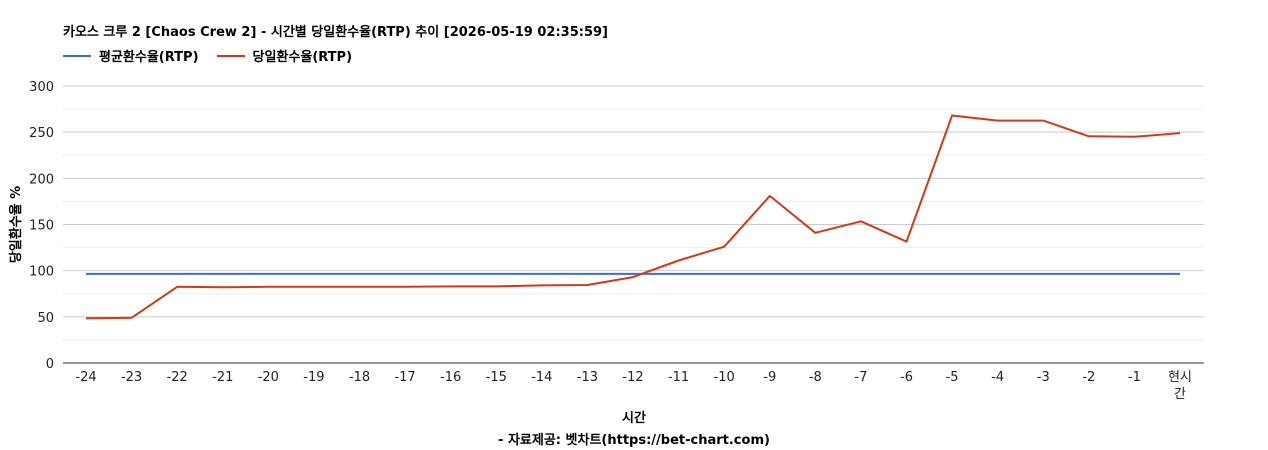 This screenshot has height=450, width=1268. Describe the element at coordinates (1134, 377) in the screenshot. I see `x-tick-label: -1` at that location.